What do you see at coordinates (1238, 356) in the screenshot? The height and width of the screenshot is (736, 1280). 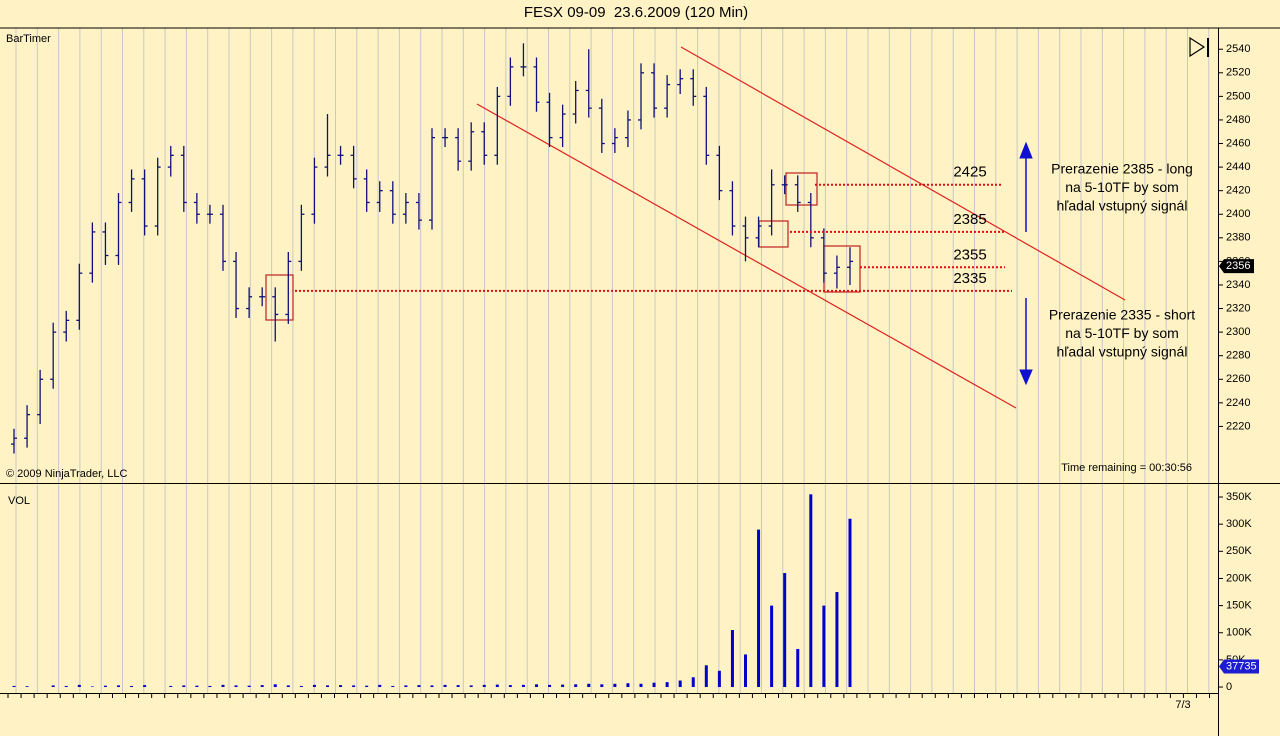 I see `y-tick-label: 2280` at bounding box center [1238, 356].